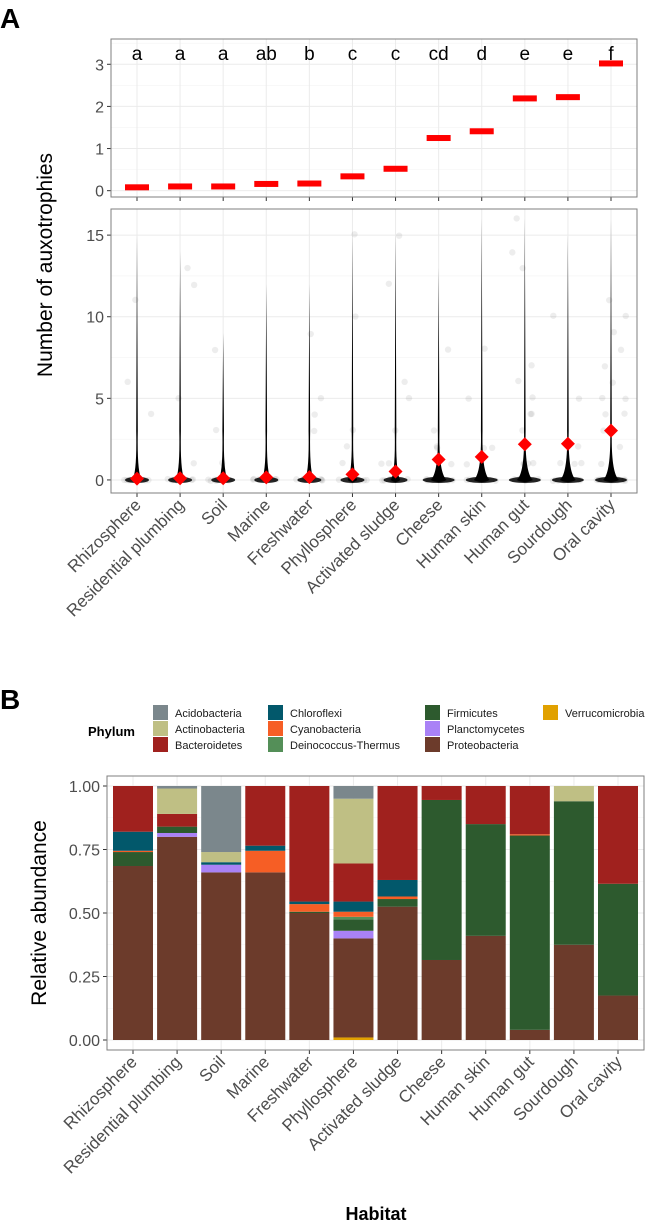 Image resolution: width=656 pixels, height=1226 pixels. Describe the element at coordinates (99, 65) in the screenshot. I see `y-tick-label: 3` at that location.